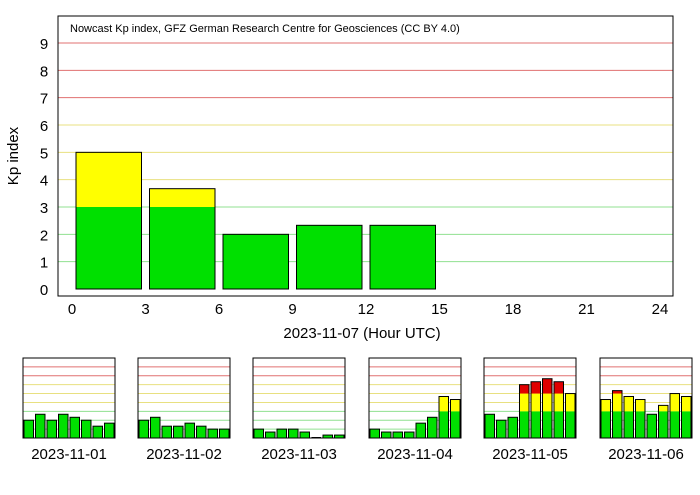 The width and height of the screenshot is (700, 495). What do you see at coordinates (536, 402) in the screenshot?
I see `mini-bar-4-active` at bounding box center [536, 402].